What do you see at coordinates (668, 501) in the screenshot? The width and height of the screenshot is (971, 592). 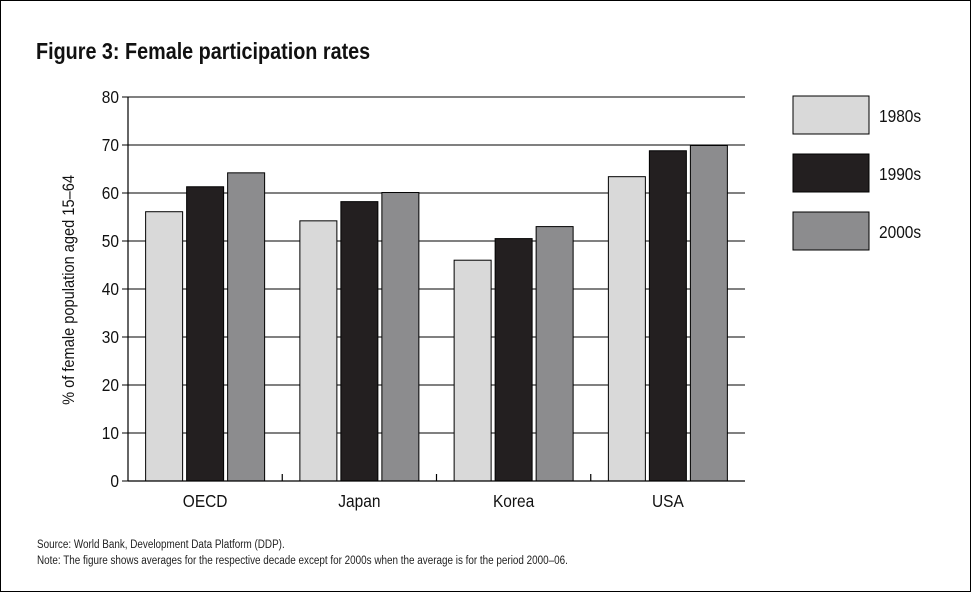 I see `x-tick-label: USA` at bounding box center [668, 501].